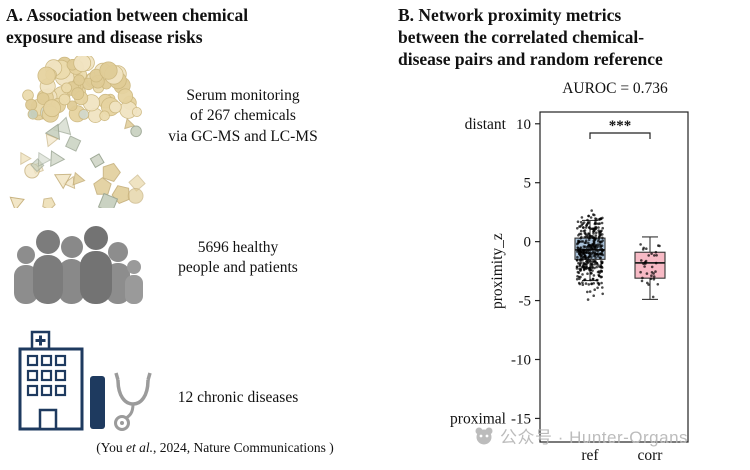 The width and height of the screenshot is (750, 470). Describe the element at coordinates (133, 401) in the screenshot. I see `stethoscope-icon` at that location.